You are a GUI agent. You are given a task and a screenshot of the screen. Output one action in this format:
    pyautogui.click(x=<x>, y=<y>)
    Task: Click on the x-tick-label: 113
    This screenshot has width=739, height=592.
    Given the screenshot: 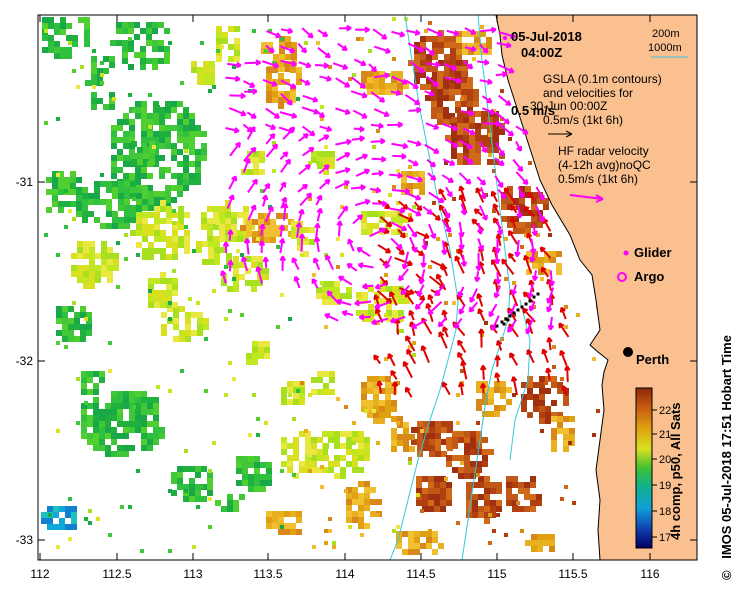 What is the action you would take?
    pyautogui.click(x=192, y=574)
    